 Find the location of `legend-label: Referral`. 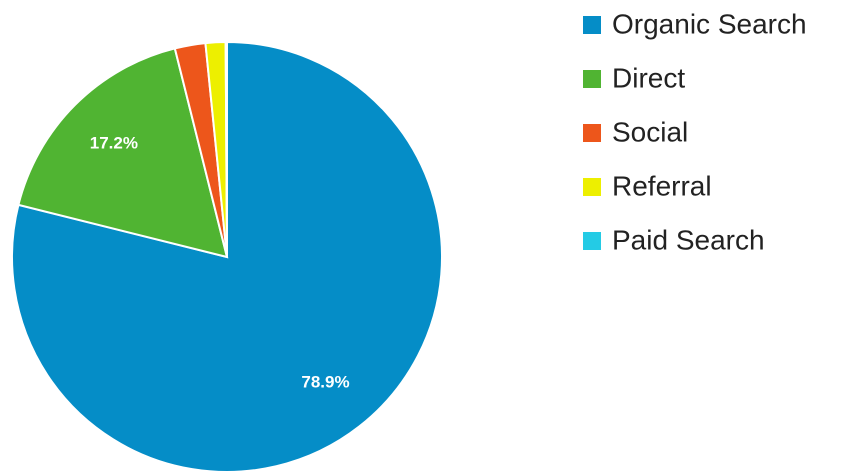

legend-label: Referral is located at coordinates (662, 185).